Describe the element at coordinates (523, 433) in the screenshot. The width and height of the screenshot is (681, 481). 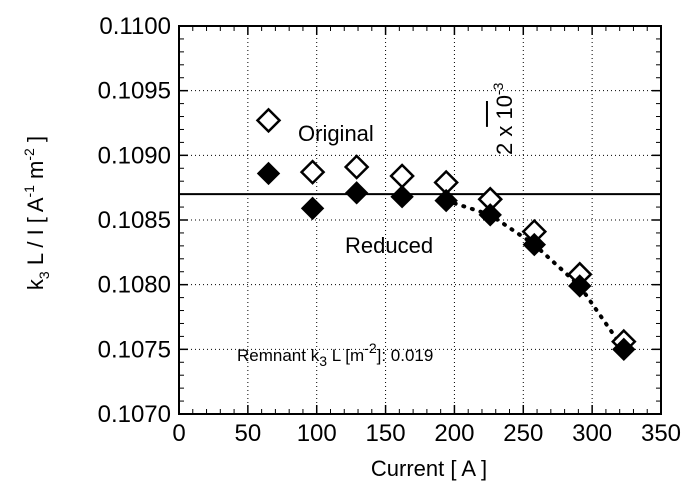
I see `x-tick-label: 250` at that location.